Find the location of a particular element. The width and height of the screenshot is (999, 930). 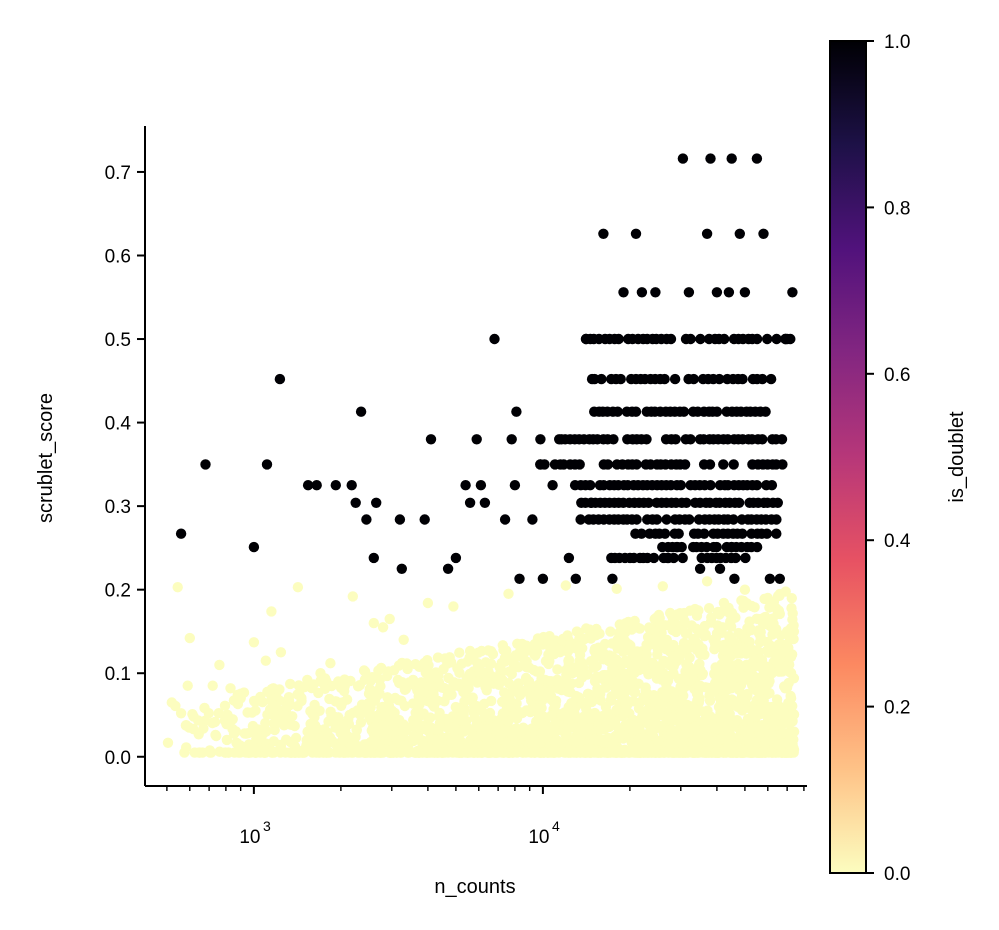

y-tick-label: 0.0 is located at coordinates (118, 758).